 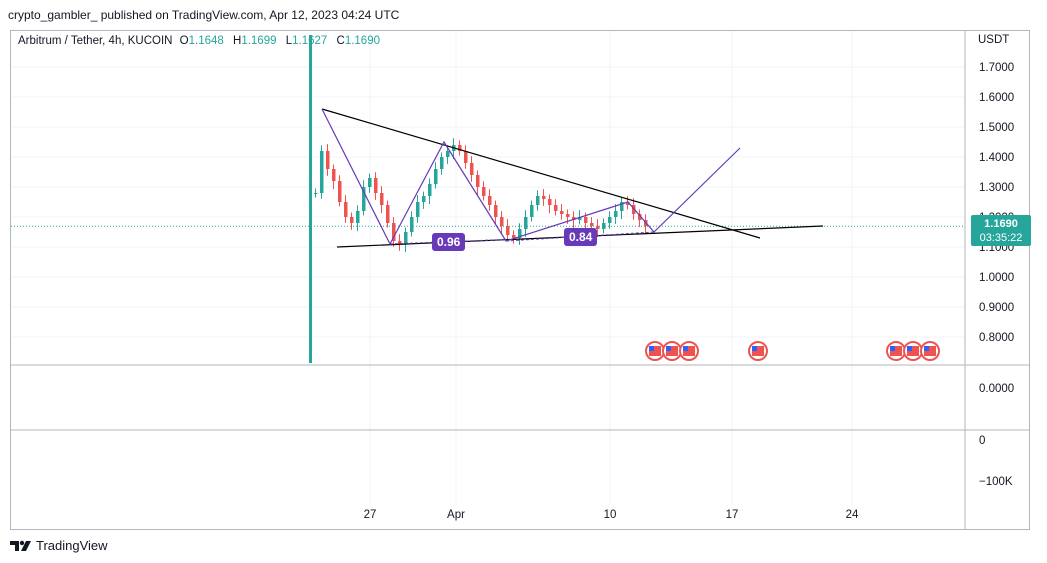 I want to click on pattern-path, so click(x=531, y=177).